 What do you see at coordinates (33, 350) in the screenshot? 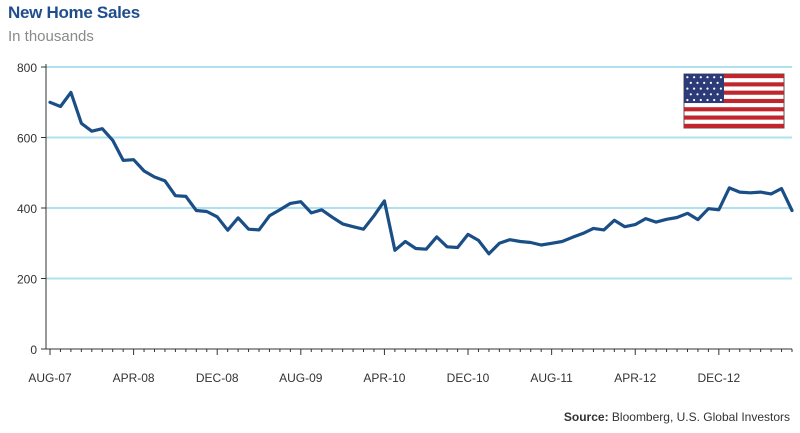
I see `y-tick-label: 0` at bounding box center [33, 350].